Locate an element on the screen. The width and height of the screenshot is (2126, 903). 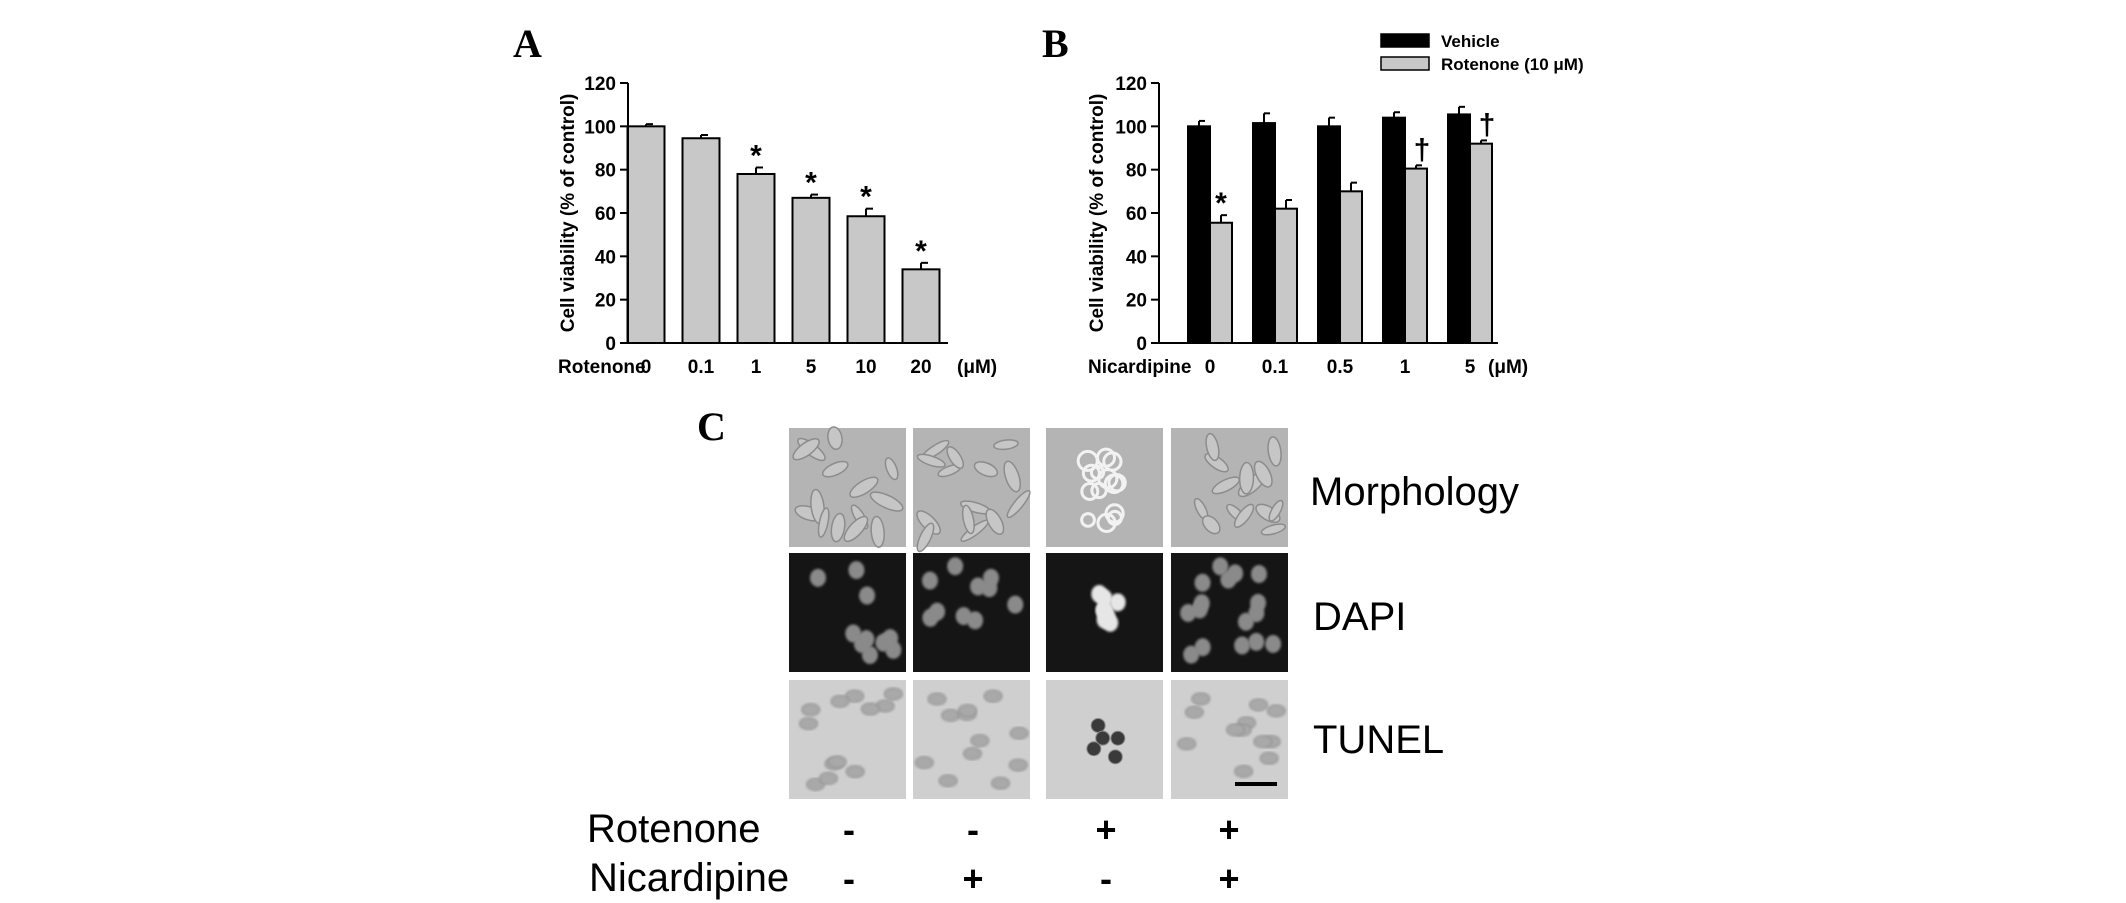
chartA-xtick-label: 20 is located at coordinates (920, 367).